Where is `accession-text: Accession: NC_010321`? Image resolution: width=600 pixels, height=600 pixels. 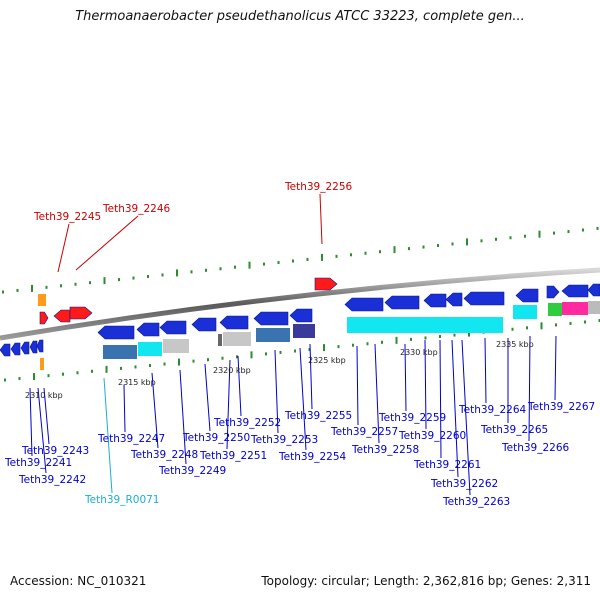
accession-text: Accession: NC_010321 is located at coordinates (78, 581).